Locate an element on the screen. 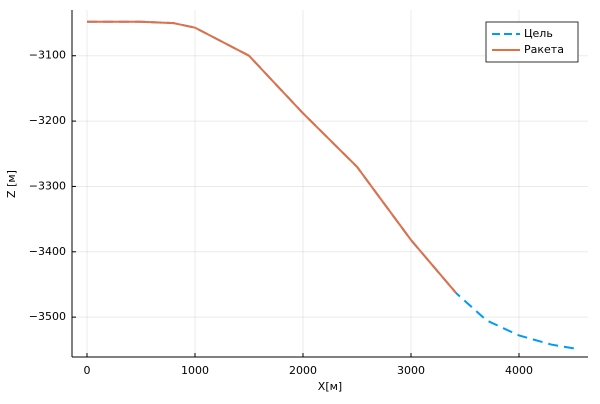 The width and height of the screenshot is (600, 404). y-tick-label: −3300 is located at coordinates (47, 185).